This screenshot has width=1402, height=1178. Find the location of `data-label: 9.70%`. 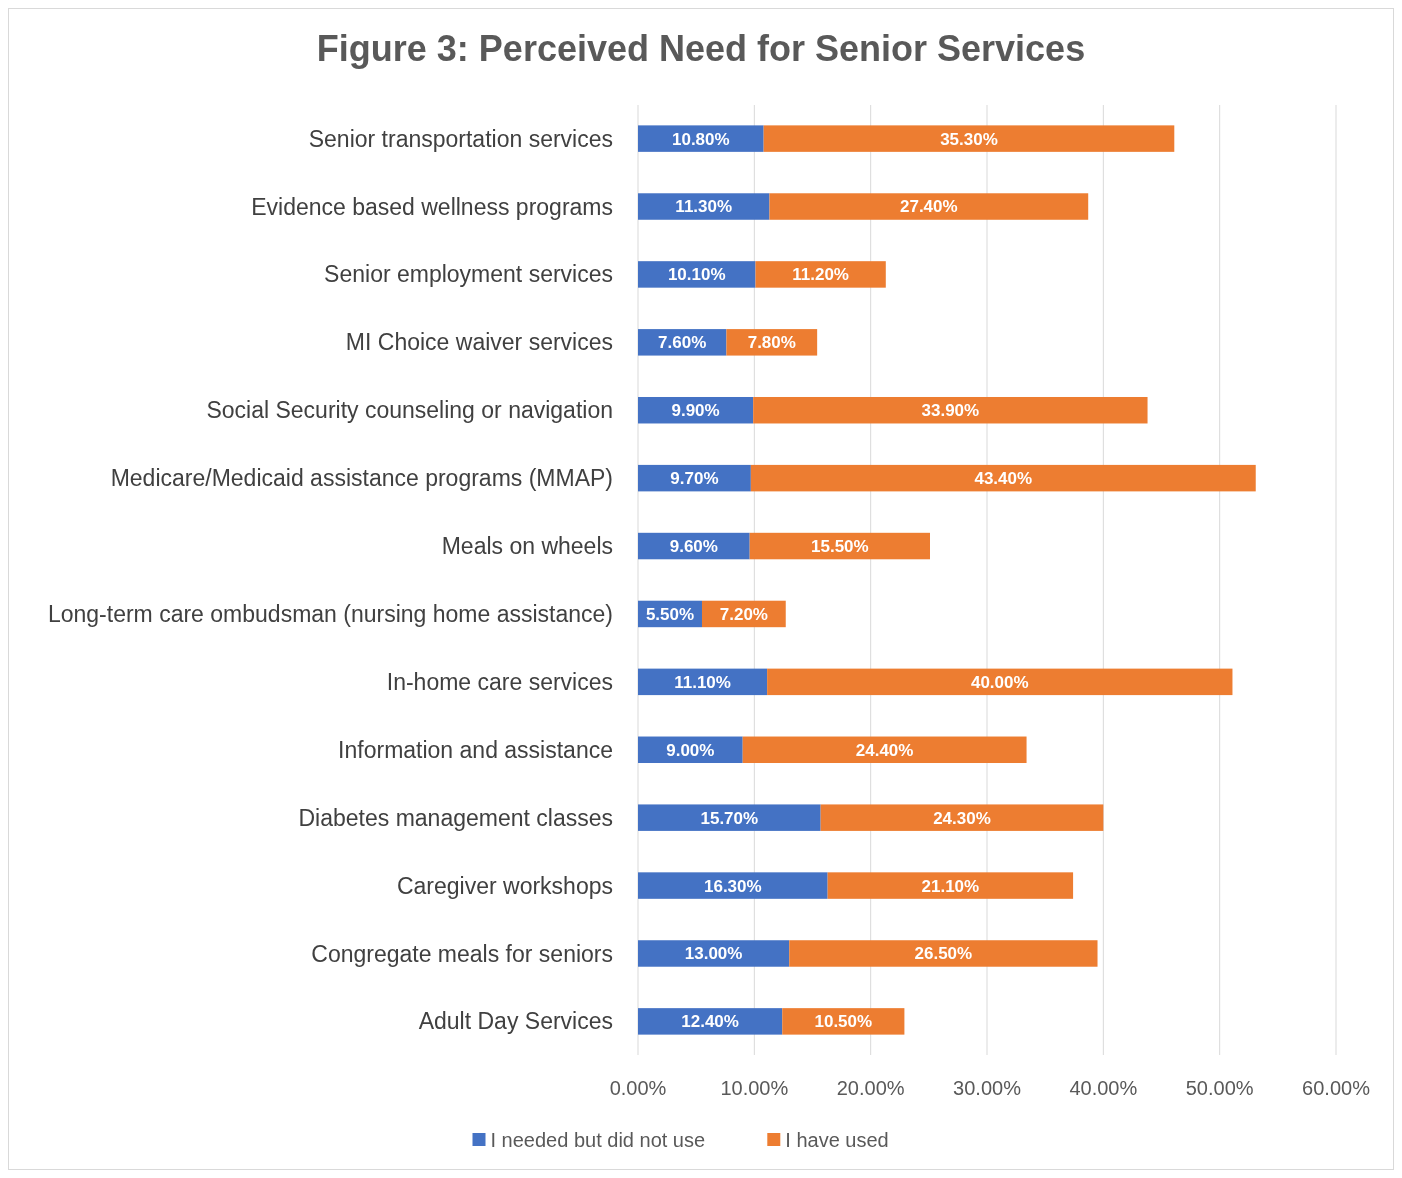

data-label: 9.70% is located at coordinates (694, 479).